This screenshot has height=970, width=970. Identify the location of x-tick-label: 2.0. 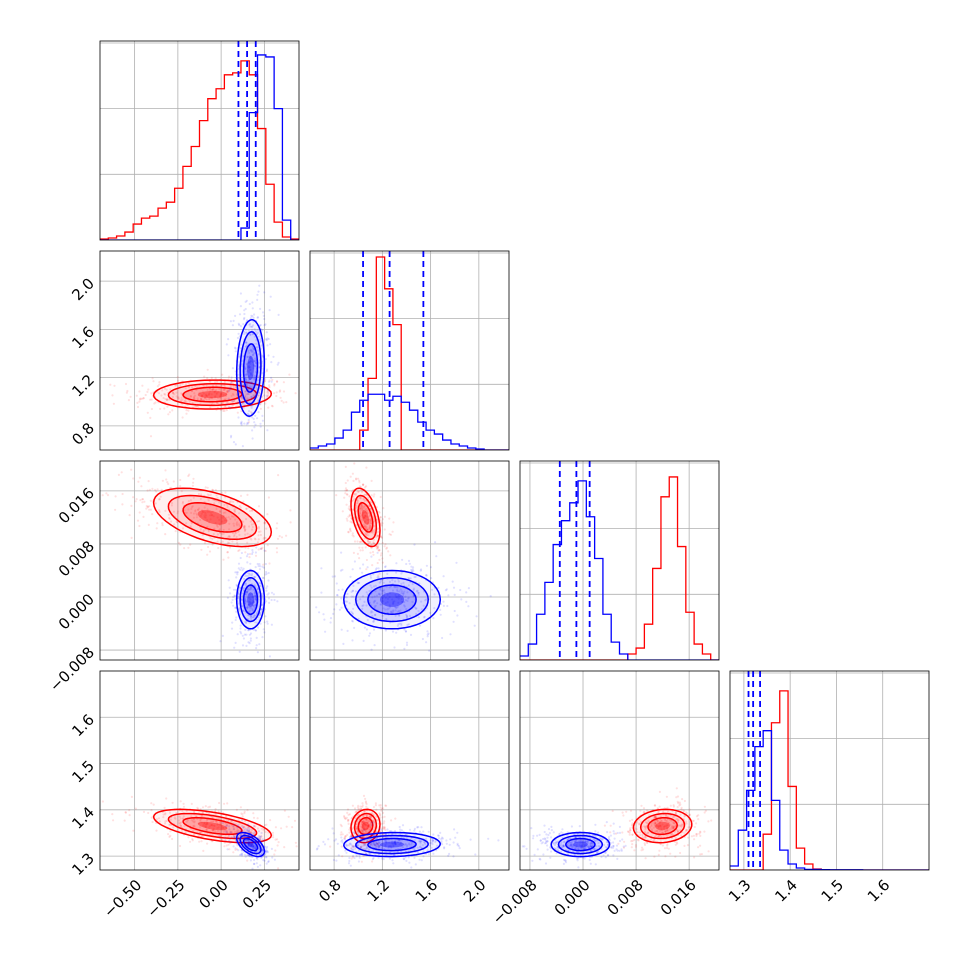
(475, 891).